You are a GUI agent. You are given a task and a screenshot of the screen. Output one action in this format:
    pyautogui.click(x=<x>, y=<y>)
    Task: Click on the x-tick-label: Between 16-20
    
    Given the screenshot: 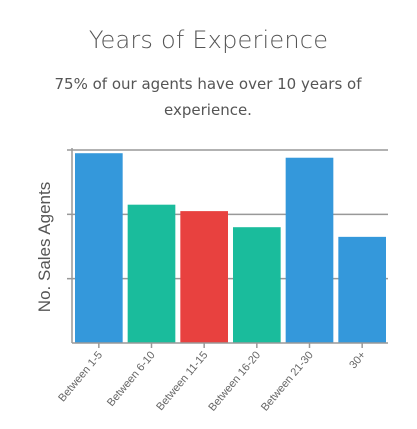 What is the action you would take?
    pyautogui.click(x=234, y=381)
    